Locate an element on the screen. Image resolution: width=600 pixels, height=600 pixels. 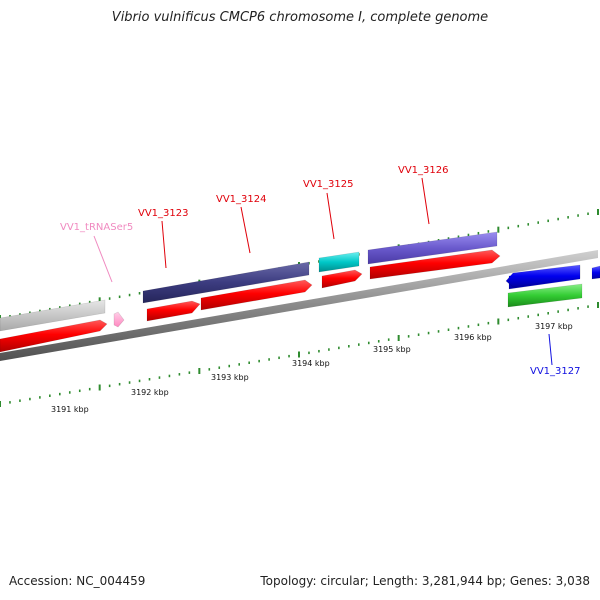
gene-label-3127: VV1_3127 is located at coordinates (555, 371).